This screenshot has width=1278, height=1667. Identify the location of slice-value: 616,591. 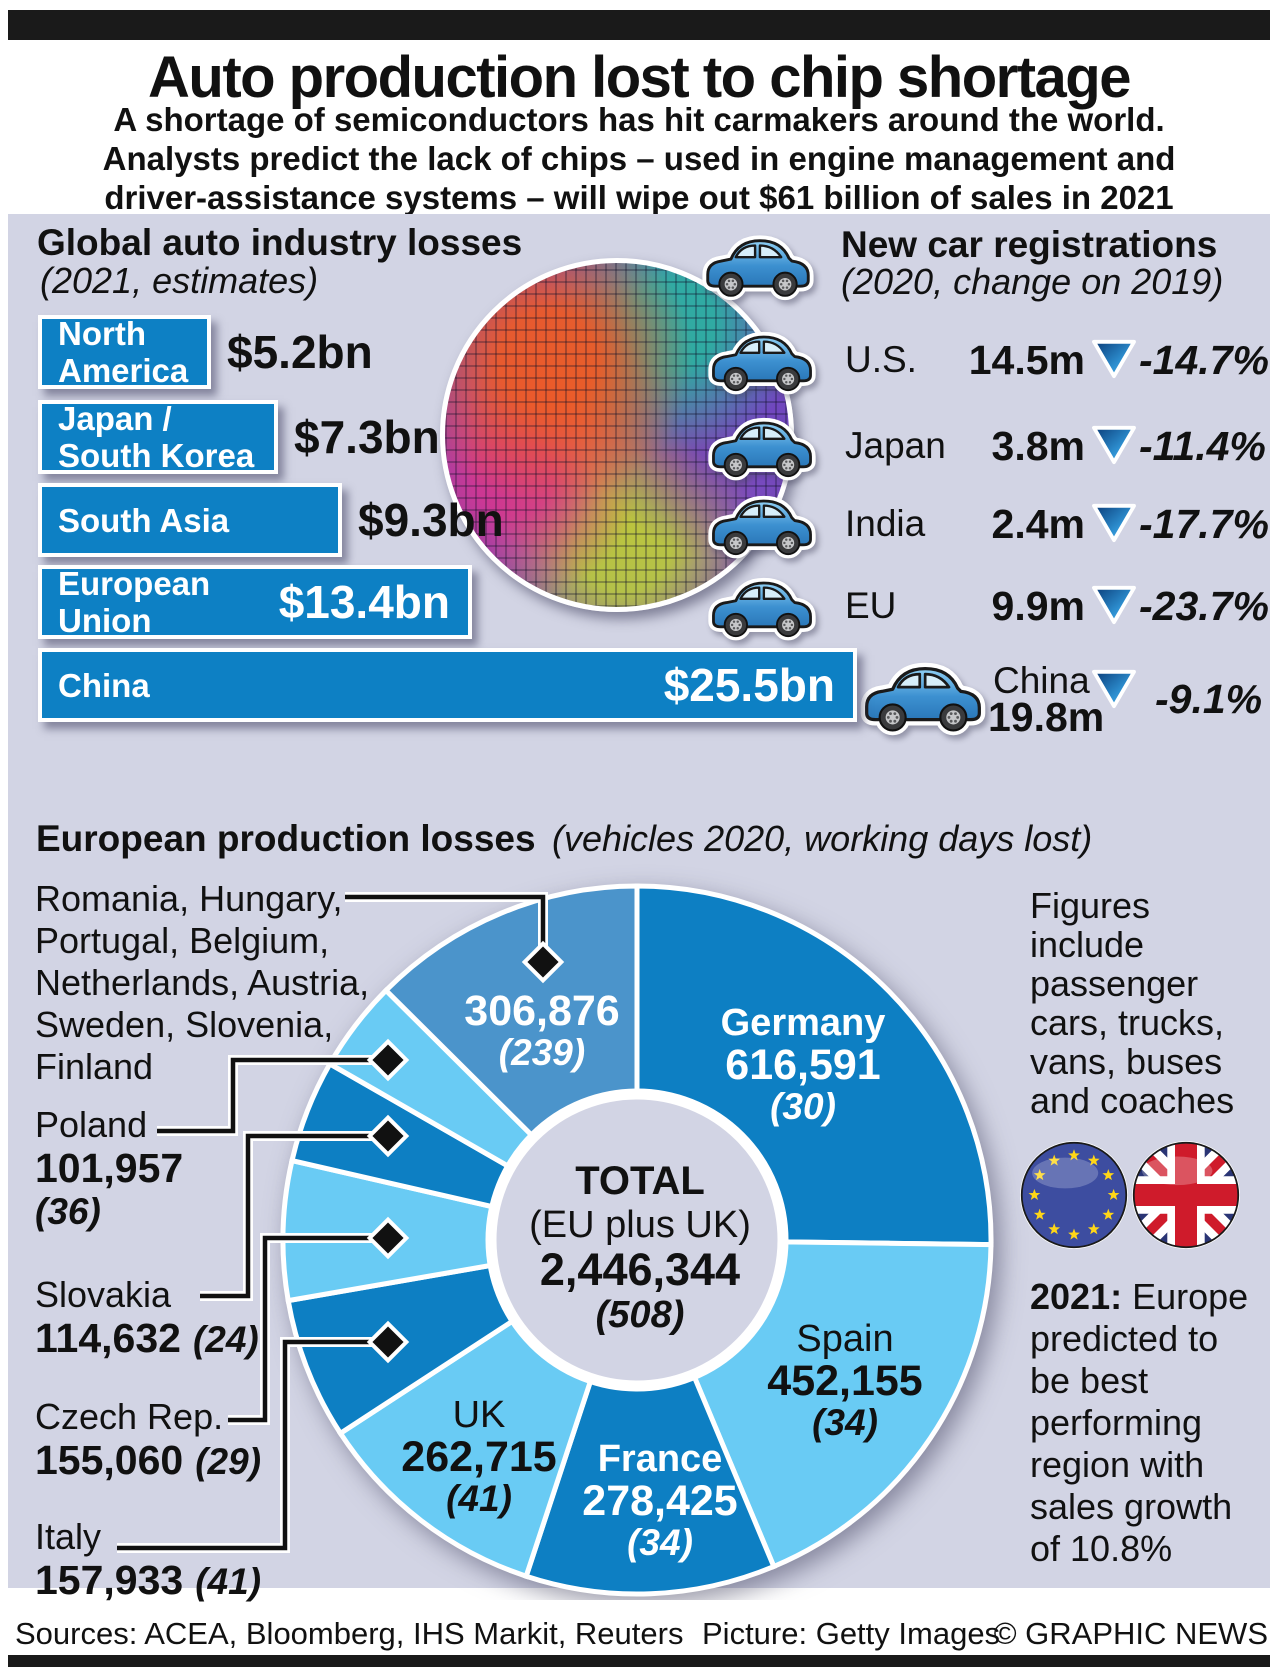
(803, 1065).